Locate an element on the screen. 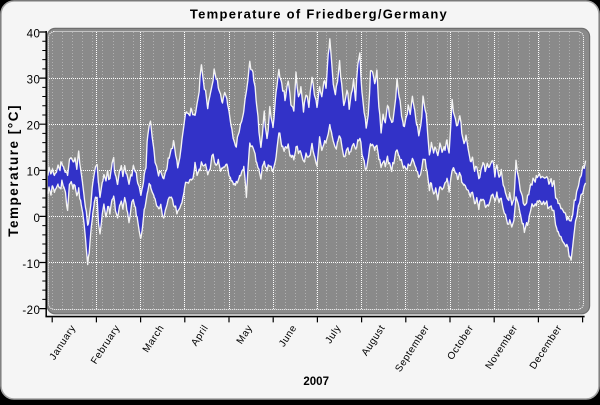 The image size is (600, 405). svg-text: 30 is located at coordinates (34, 81).